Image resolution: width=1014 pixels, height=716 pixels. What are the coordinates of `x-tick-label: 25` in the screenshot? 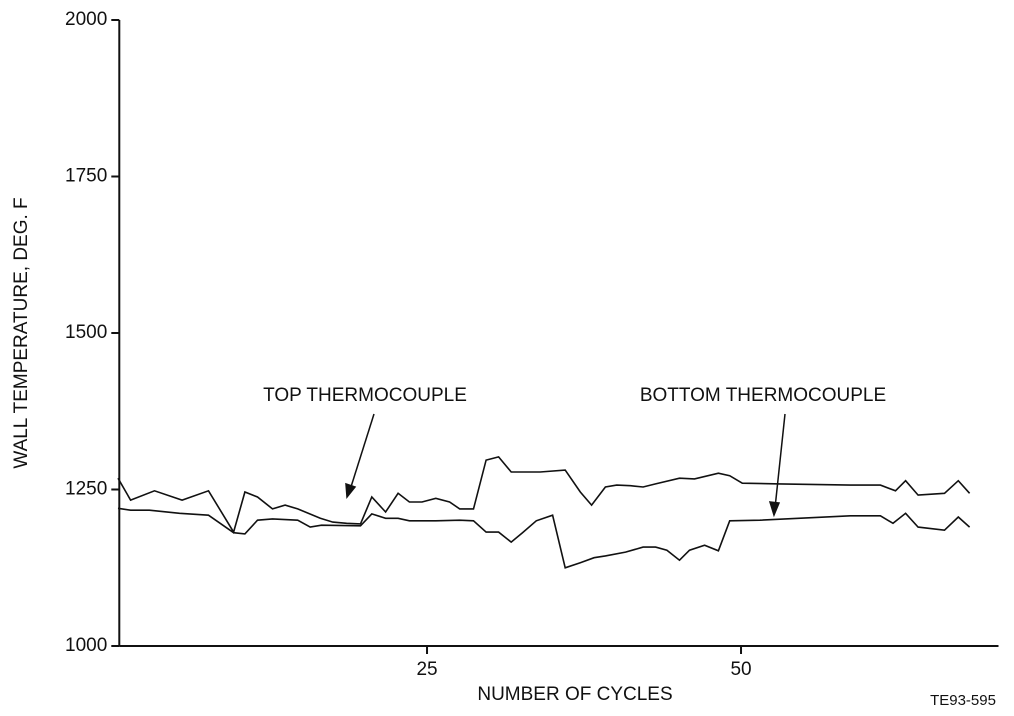 It's located at (426, 669).